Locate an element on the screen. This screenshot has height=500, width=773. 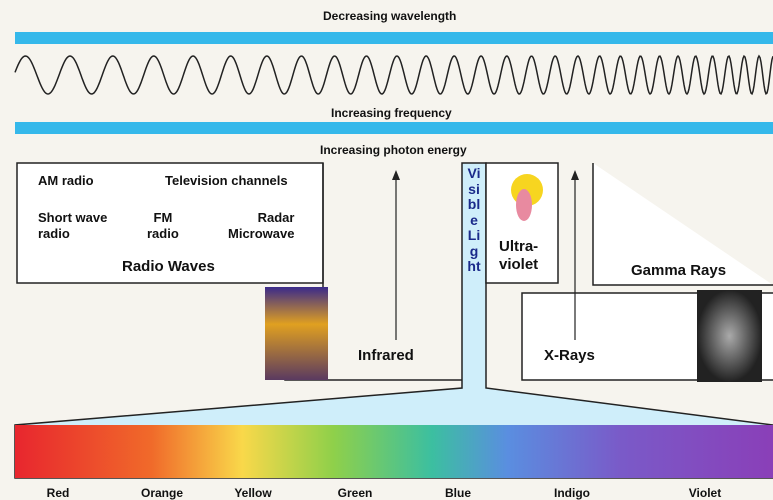
thermal-image is located at coordinates (296, 333).